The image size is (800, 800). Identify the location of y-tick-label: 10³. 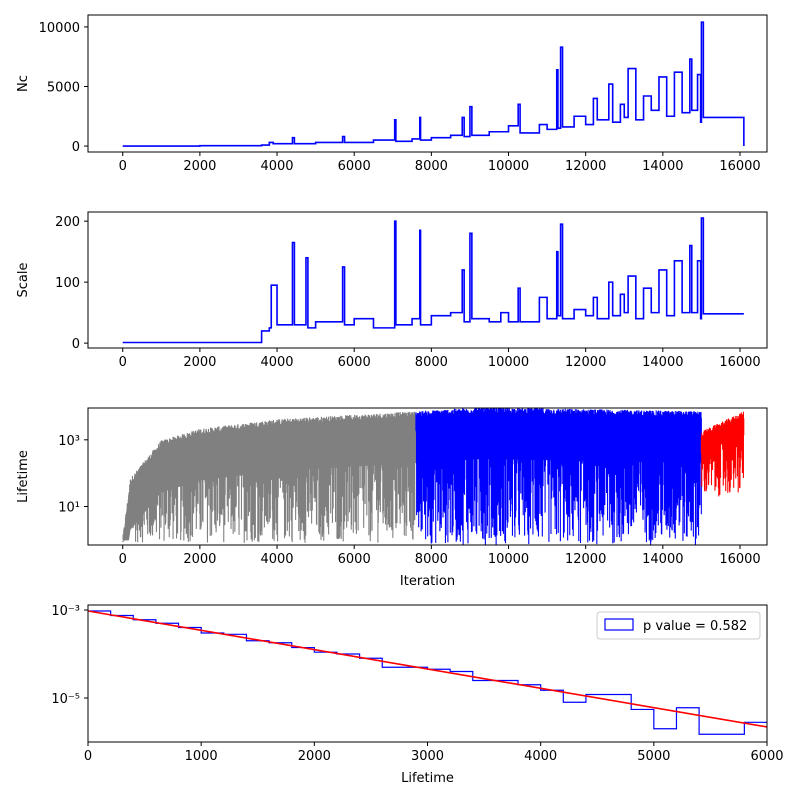
(69, 441).